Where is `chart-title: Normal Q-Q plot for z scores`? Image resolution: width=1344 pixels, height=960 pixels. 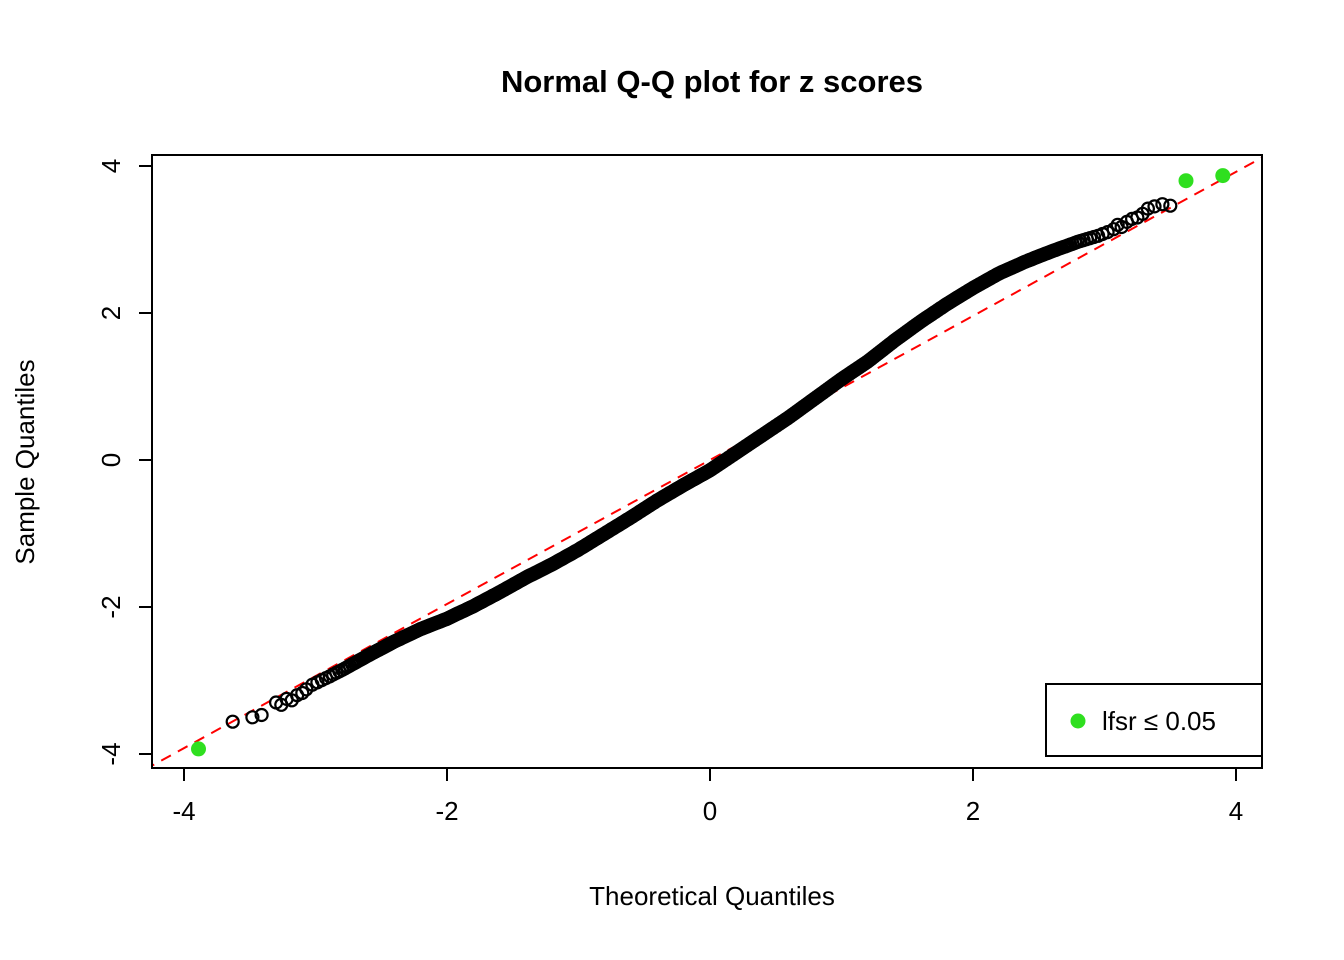 chart-title: Normal Q-Q plot for z scores is located at coordinates (712, 81).